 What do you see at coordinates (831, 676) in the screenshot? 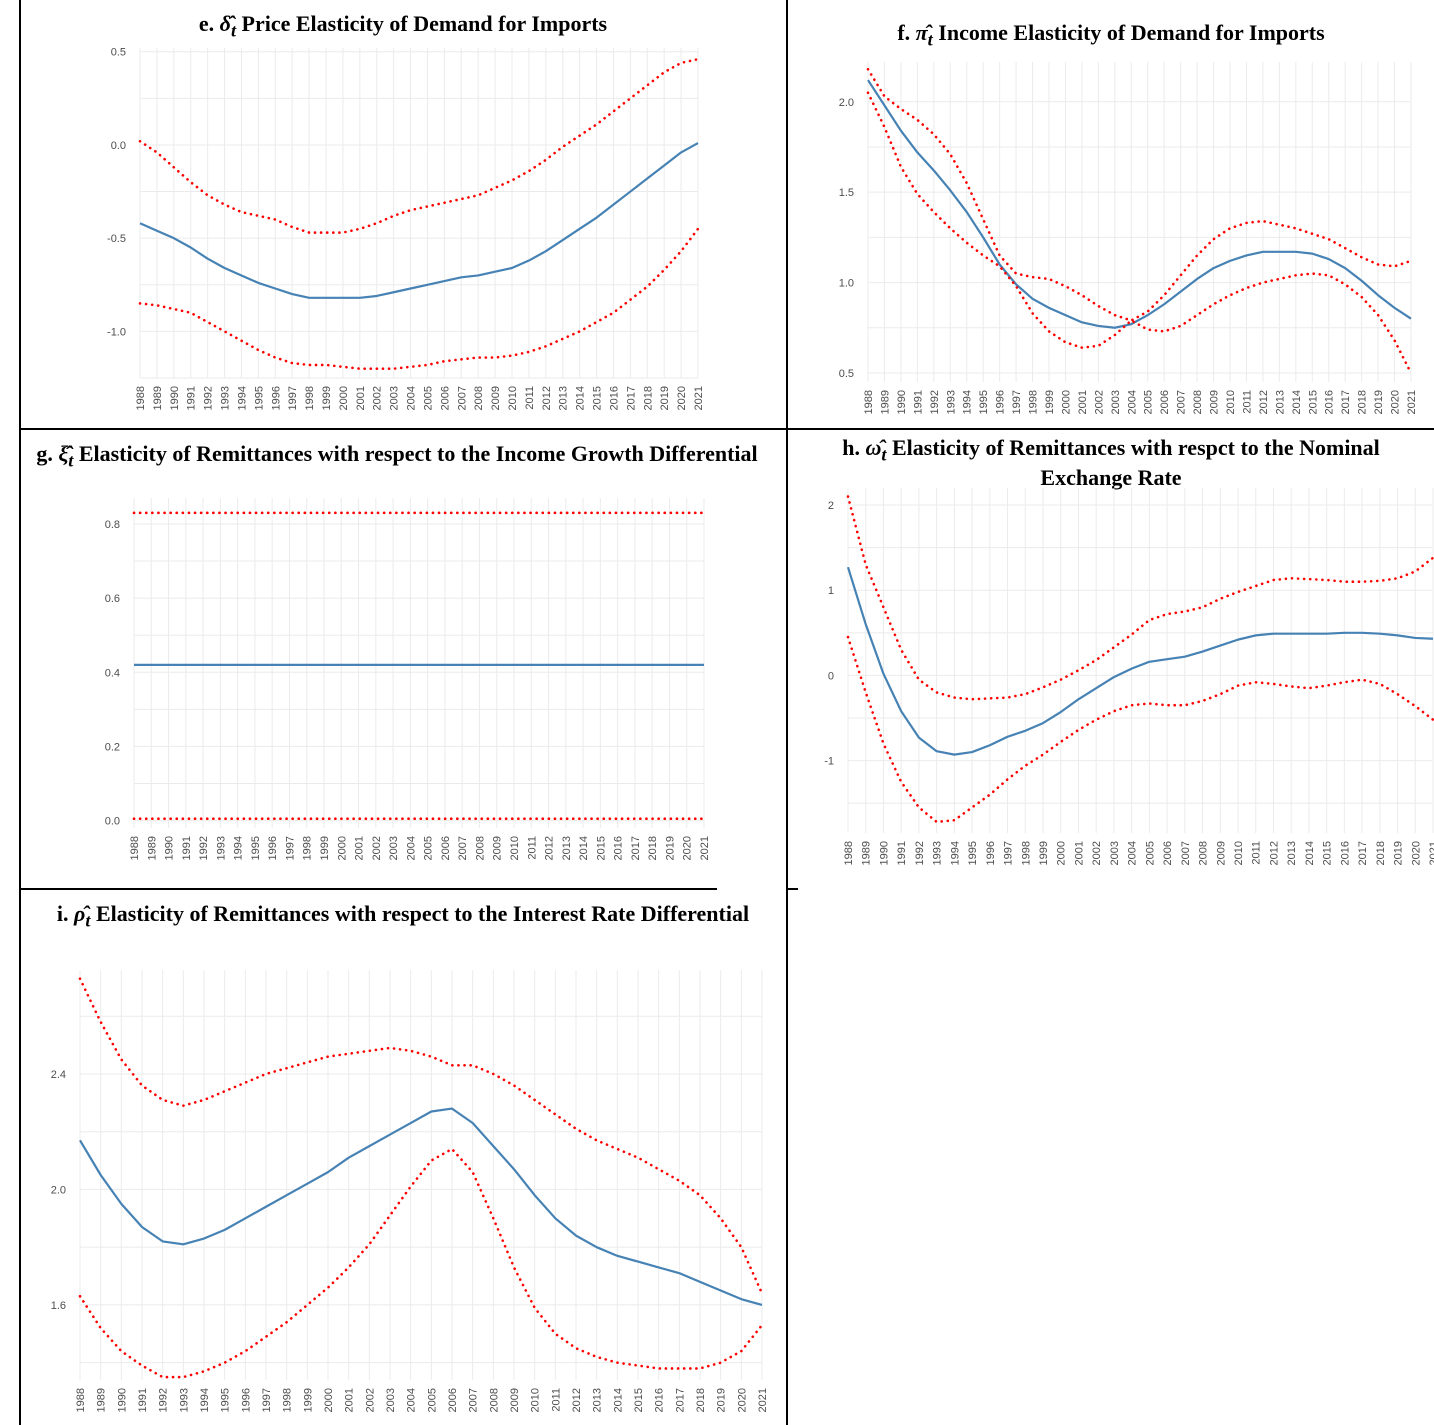
I see `y-tick-label: 0` at bounding box center [831, 676].